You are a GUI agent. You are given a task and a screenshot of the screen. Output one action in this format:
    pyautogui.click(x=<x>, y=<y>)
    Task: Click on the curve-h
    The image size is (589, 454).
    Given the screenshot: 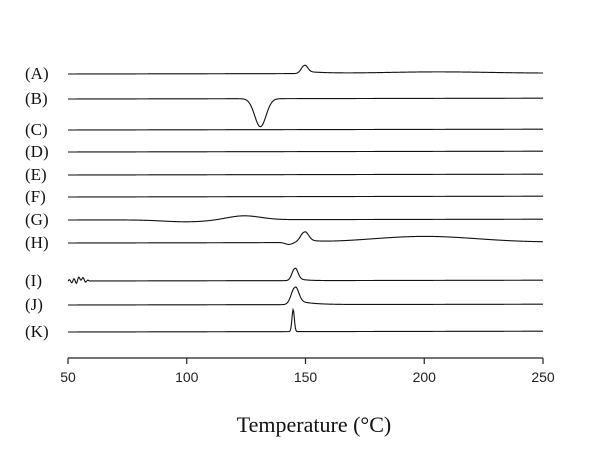 What is the action you would take?
    pyautogui.click(x=306, y=238)
    